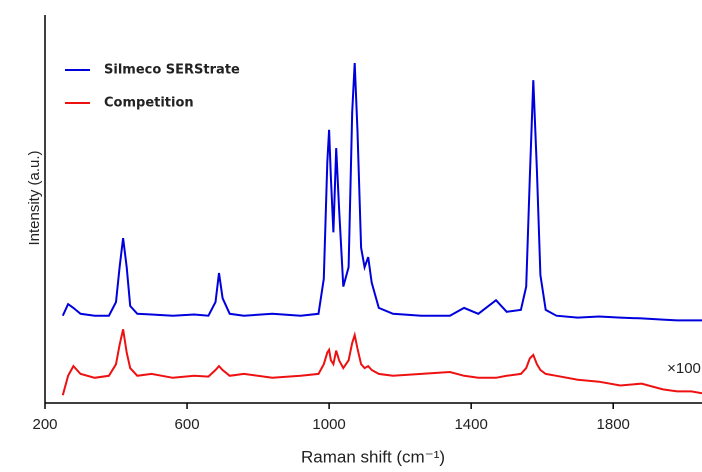 Image resolution: width=702 pixels, height=472 pixels. Describe the element at coordinates (328, 424) in the screenshot. I see `x-tick-label: 1000` at that location.